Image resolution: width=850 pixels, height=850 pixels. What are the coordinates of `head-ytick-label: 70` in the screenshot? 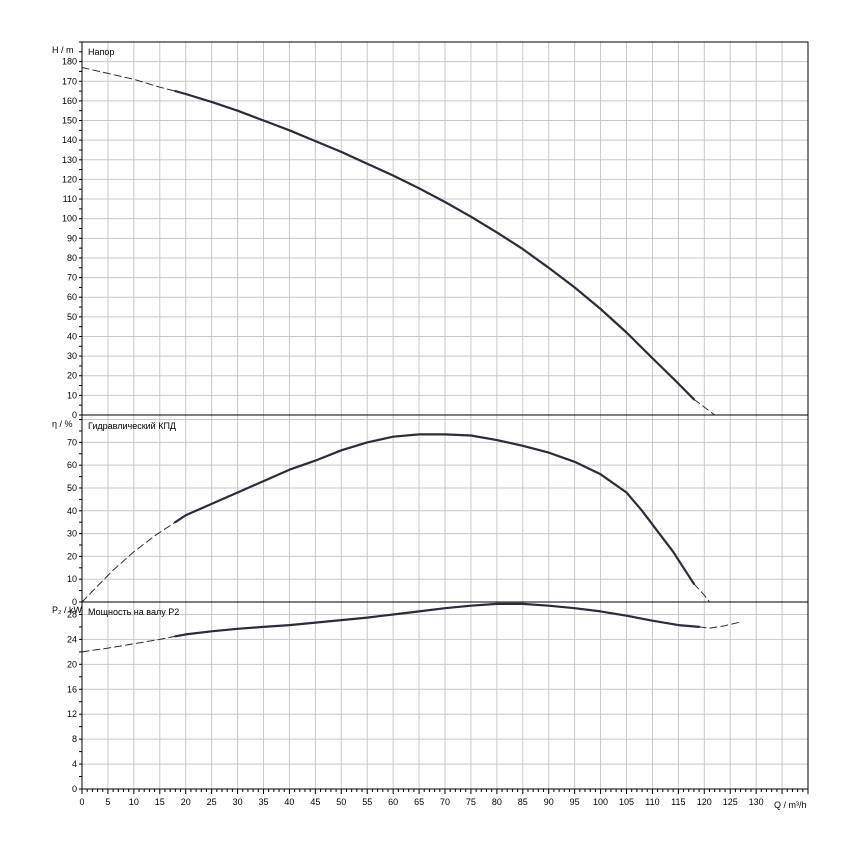 It's located at (72, 278).